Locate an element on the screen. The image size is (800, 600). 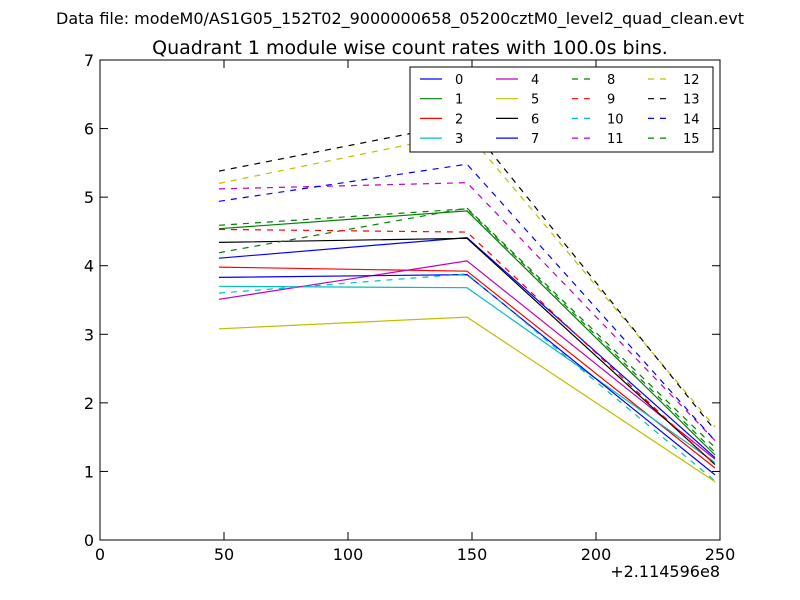
legend-label-11: 11 is located at coordinates (615, 139).